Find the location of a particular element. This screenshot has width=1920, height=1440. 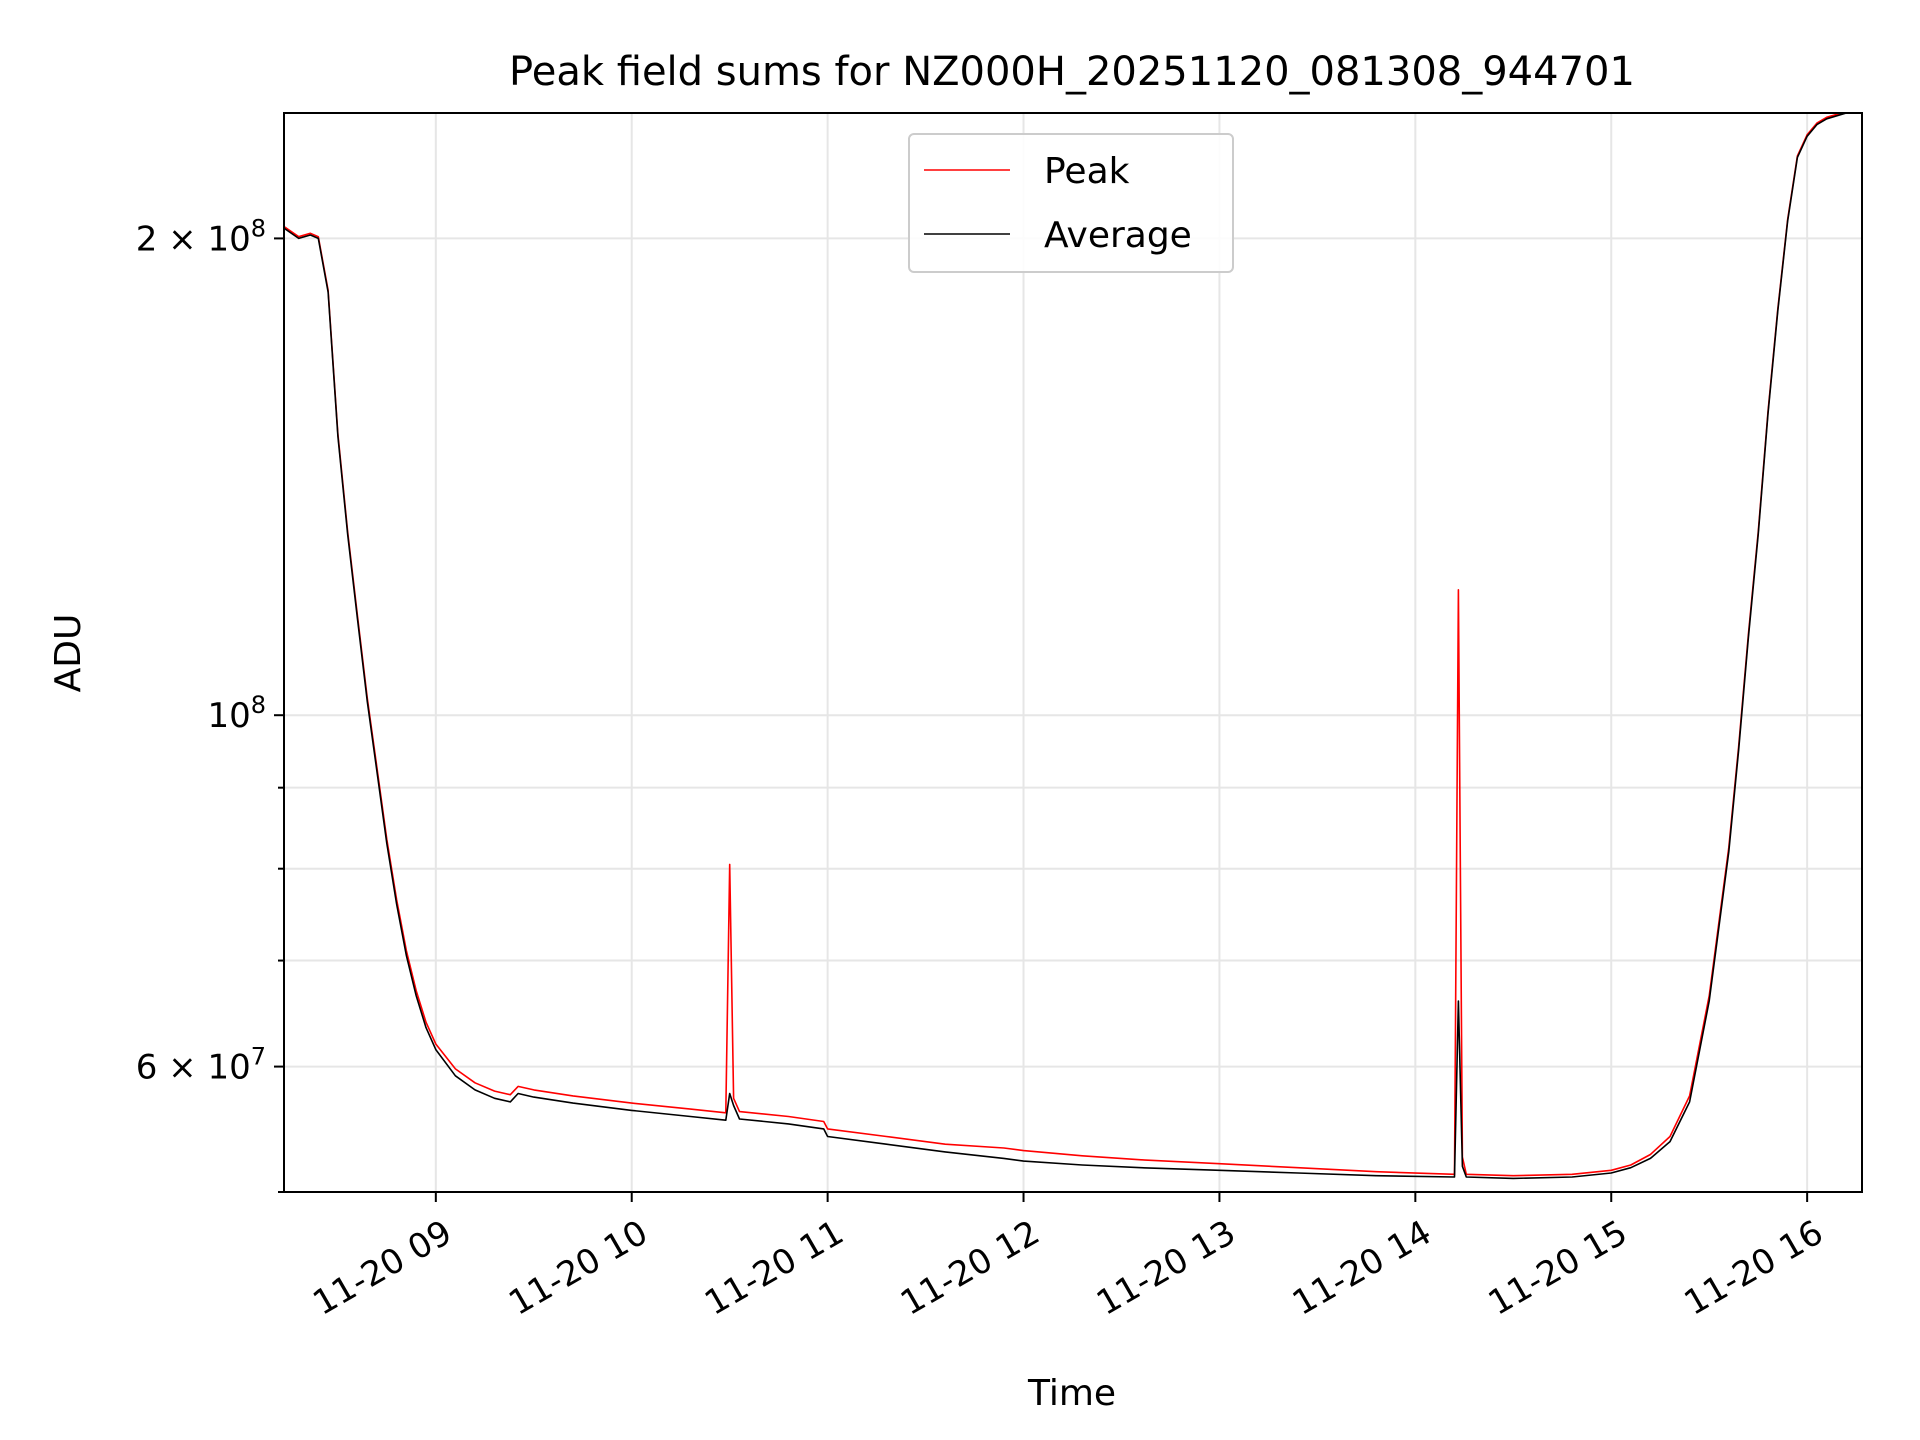

y-tick-label: 2 × 108 is located at coordinates (201, 236).